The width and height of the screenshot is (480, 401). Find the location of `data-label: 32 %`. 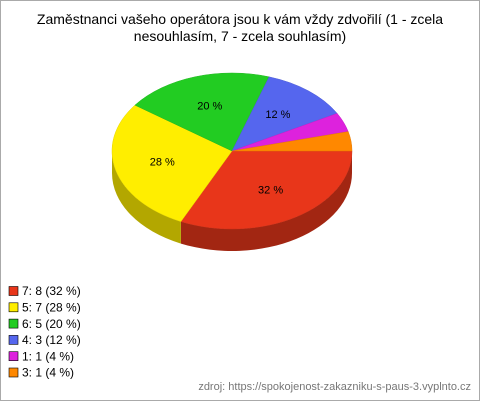

data-label: 32 % is located at coordinates (270, 190).